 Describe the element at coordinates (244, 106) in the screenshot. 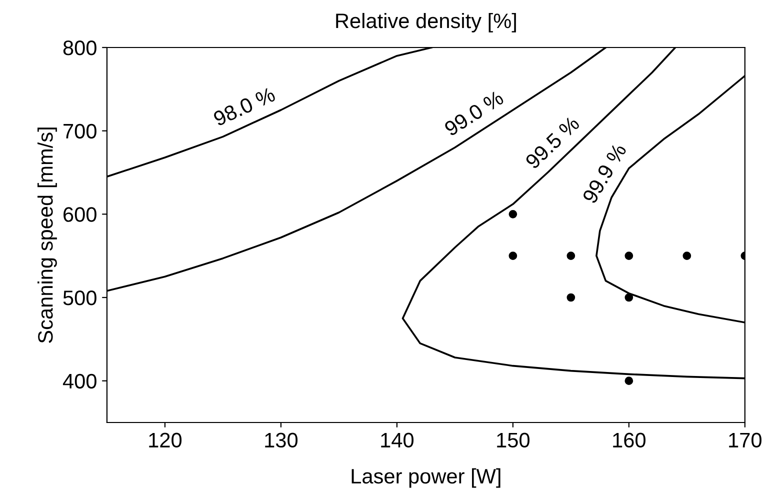

I see `text: 98.0 %` at that location.